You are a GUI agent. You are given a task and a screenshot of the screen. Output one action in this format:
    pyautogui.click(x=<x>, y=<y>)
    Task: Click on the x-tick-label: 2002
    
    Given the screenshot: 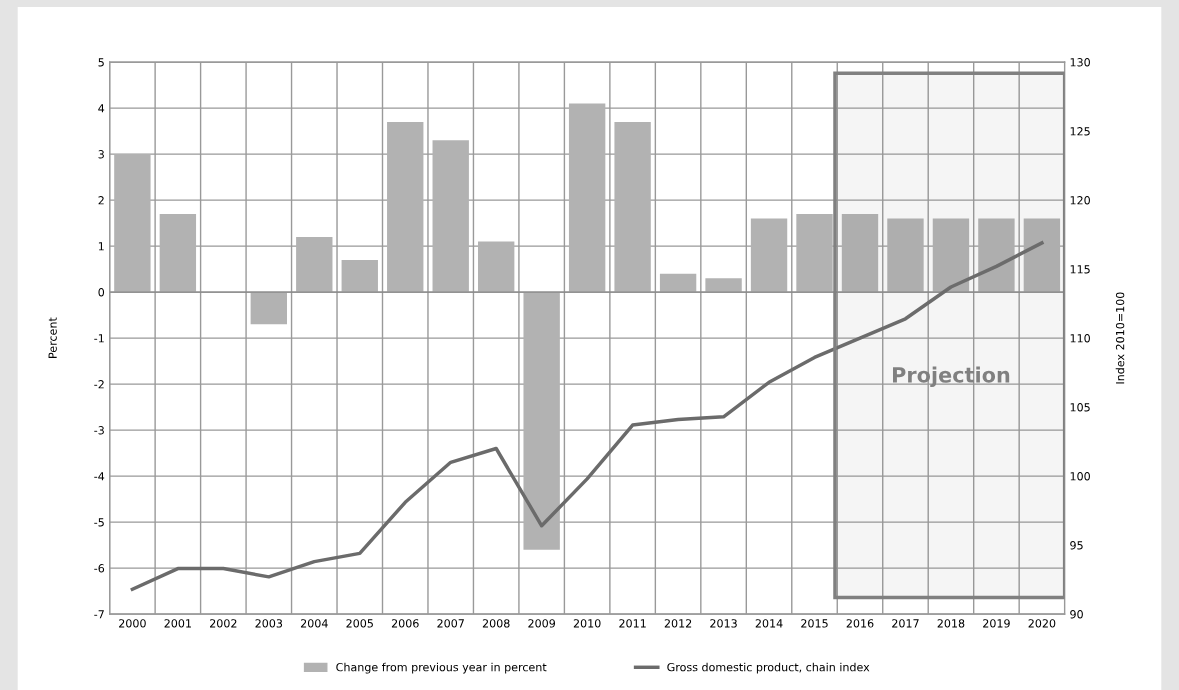 What is the action you would take?
    pyautogui.click(x=223, y=623)
    